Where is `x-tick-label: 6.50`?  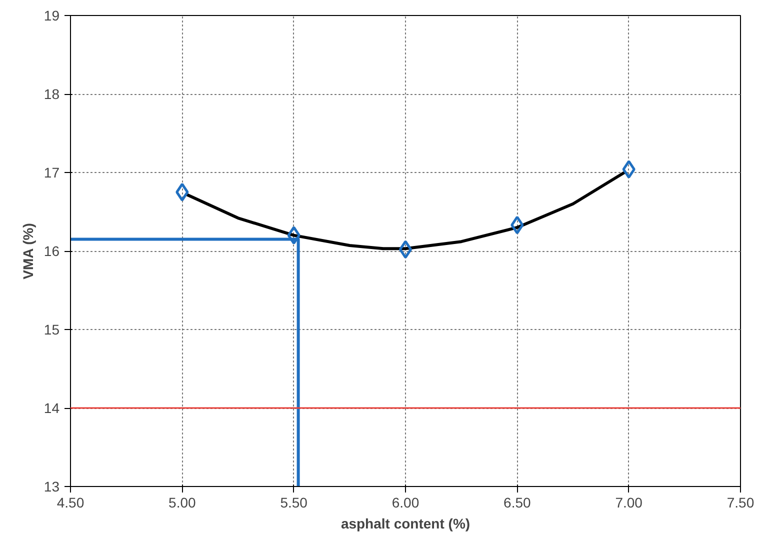
x-tick-label: 6.50 is located at coordinates (518, 502).